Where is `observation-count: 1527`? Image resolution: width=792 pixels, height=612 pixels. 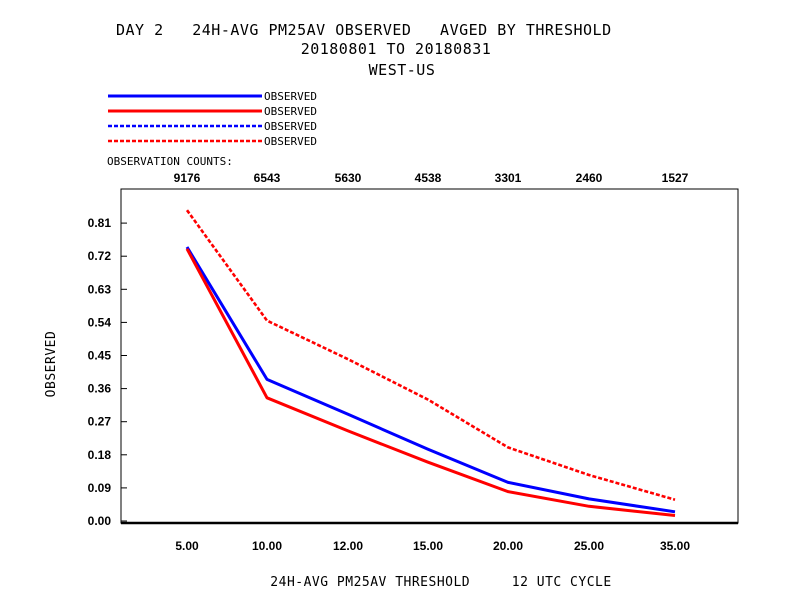
observation-count: 1527 is located at coordinates (675, 178).